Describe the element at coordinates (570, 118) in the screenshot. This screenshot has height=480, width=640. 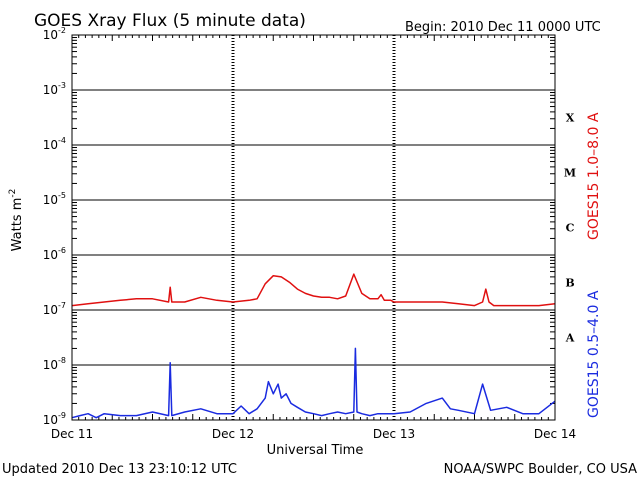
I see `flare-class-label: X` at that location.